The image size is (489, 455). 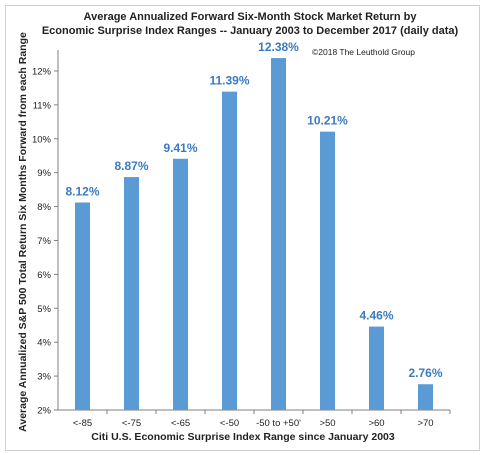 I want to click on x-tick-label: <-65, so click(x=180, y=423).